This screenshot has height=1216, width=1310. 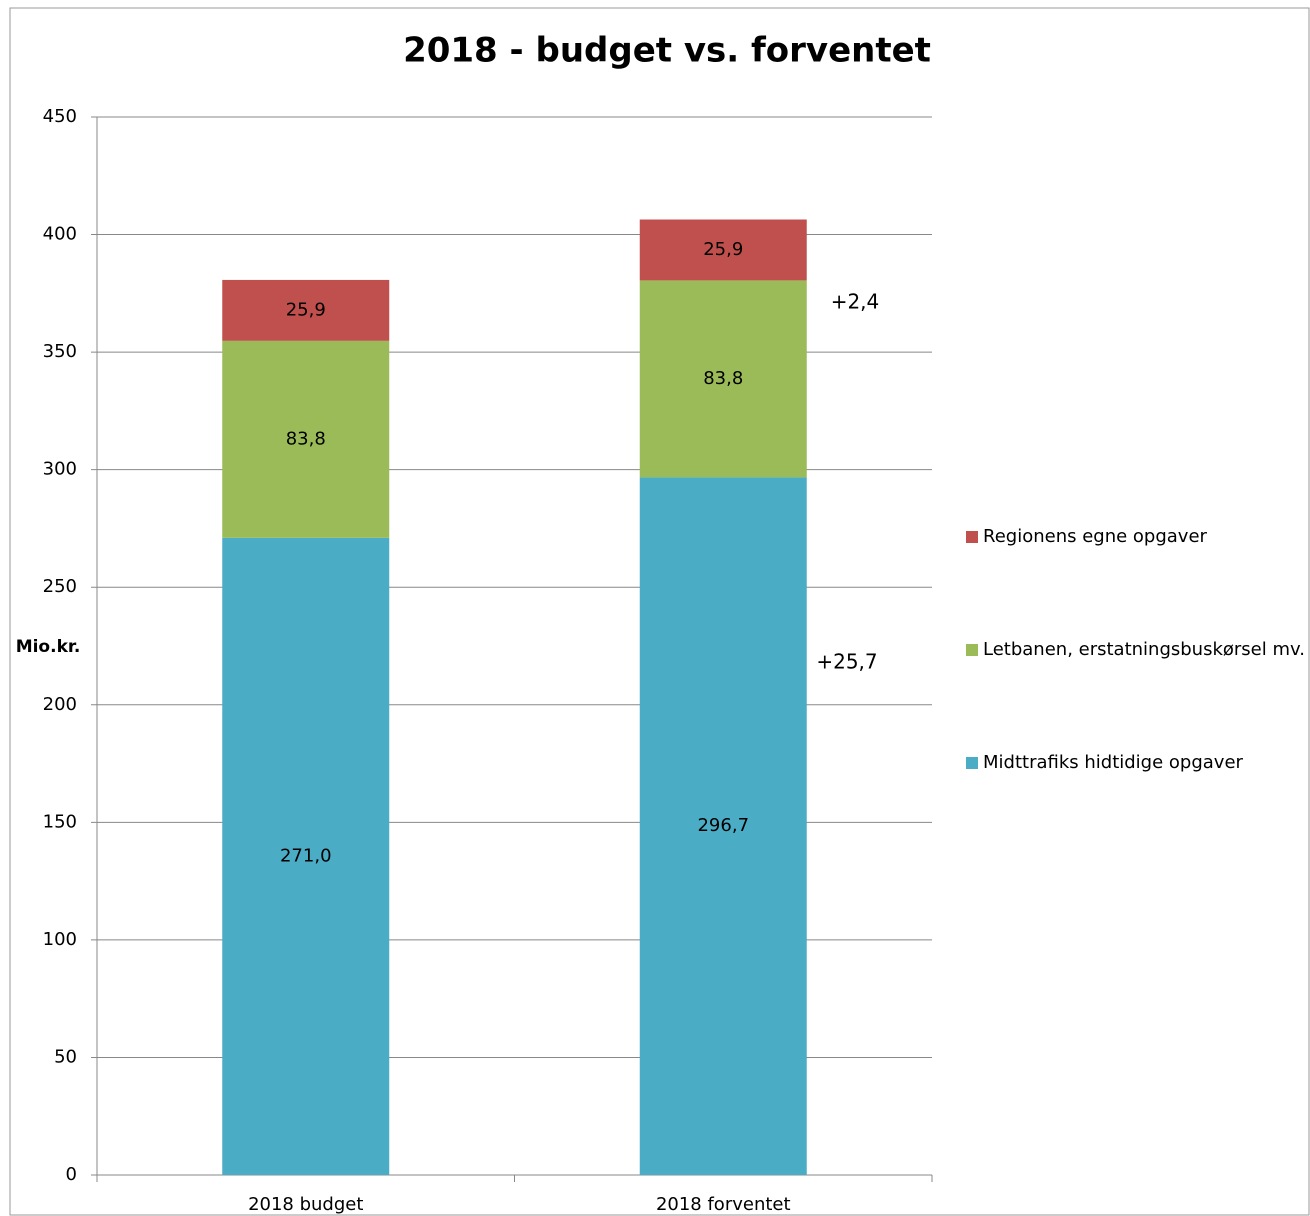 I want to click on data-label: 271,0, so click(x=306, y=855).